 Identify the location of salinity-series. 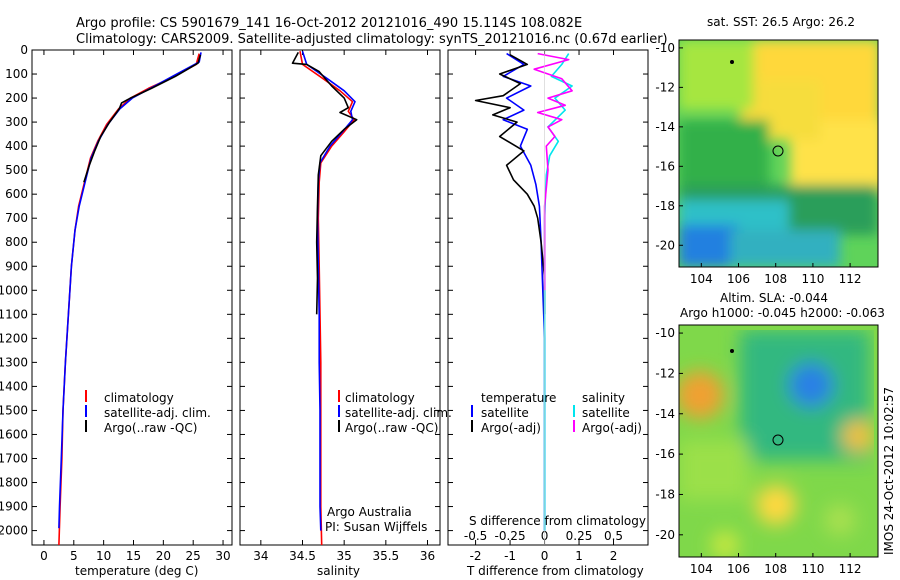
(324, 297).